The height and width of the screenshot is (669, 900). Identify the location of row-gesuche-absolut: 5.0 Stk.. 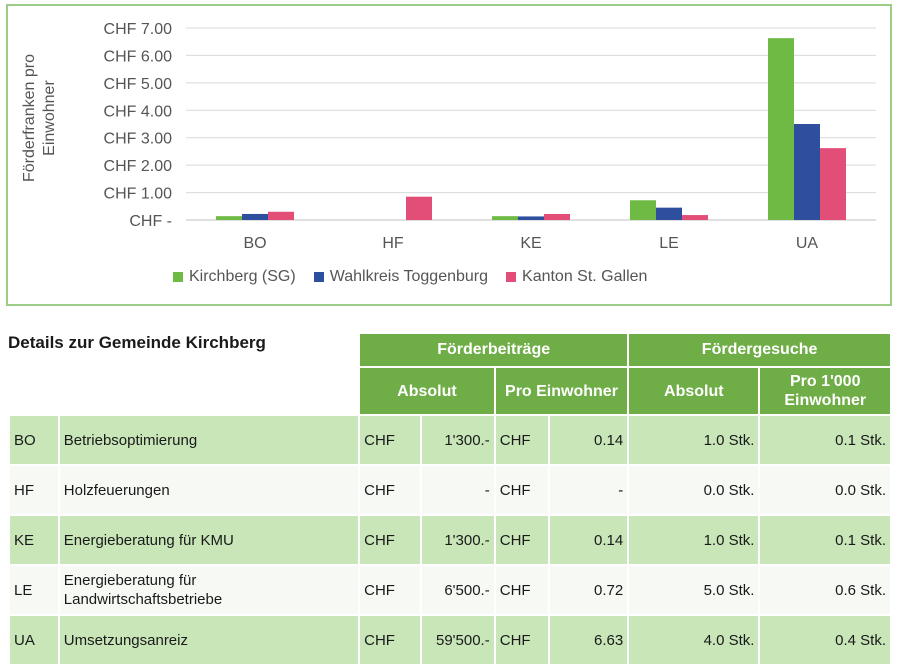
(694, 590).